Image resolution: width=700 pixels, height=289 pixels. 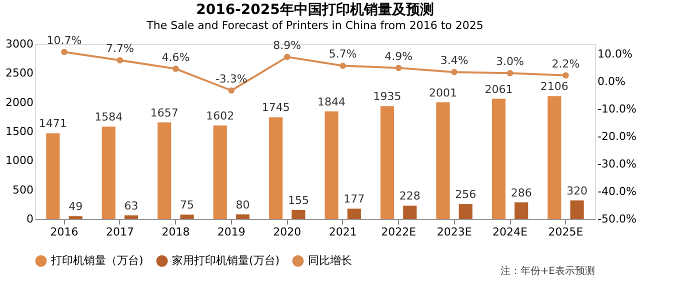 What do you see at coordinates (332, 101) in the screenshot?
I see `data-label: 1844` at bounding box center [332, 101].